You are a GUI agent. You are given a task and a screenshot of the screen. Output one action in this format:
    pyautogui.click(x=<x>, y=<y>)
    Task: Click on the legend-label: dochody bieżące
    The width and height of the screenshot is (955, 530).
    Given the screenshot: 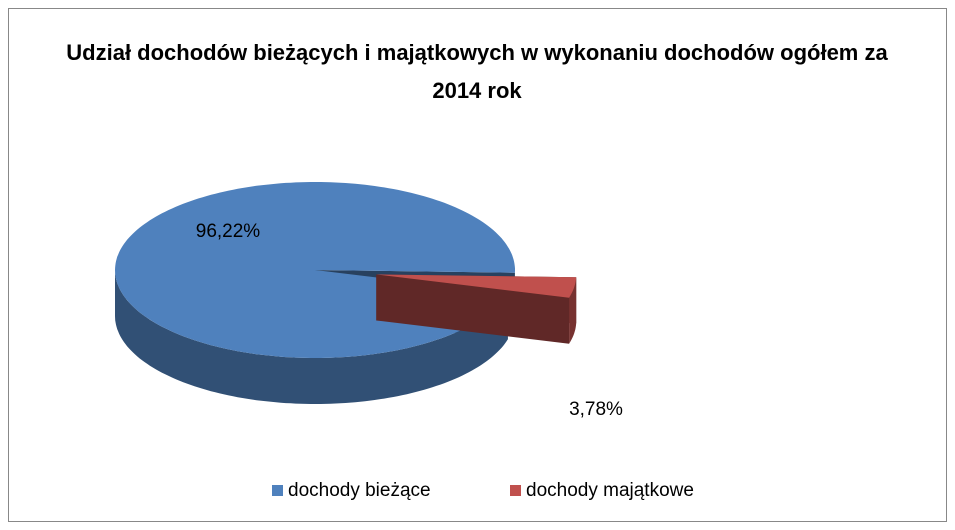 What is the action you would take?
    pyautogui.click(x=359, y=490)
    